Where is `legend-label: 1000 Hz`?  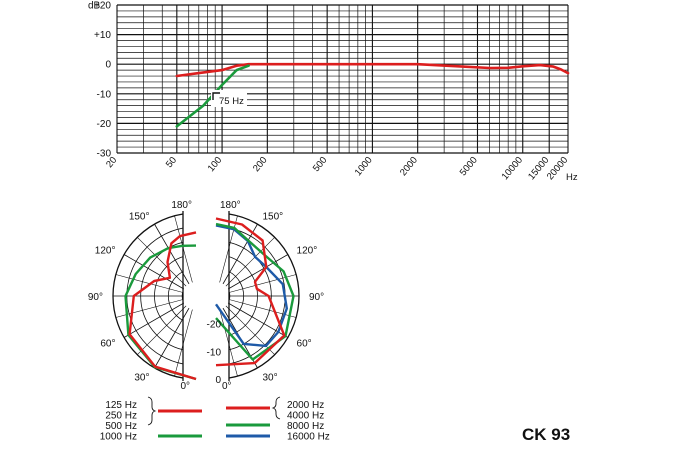 legend-label: 1000 Hz is located at coordinates (118, 437).